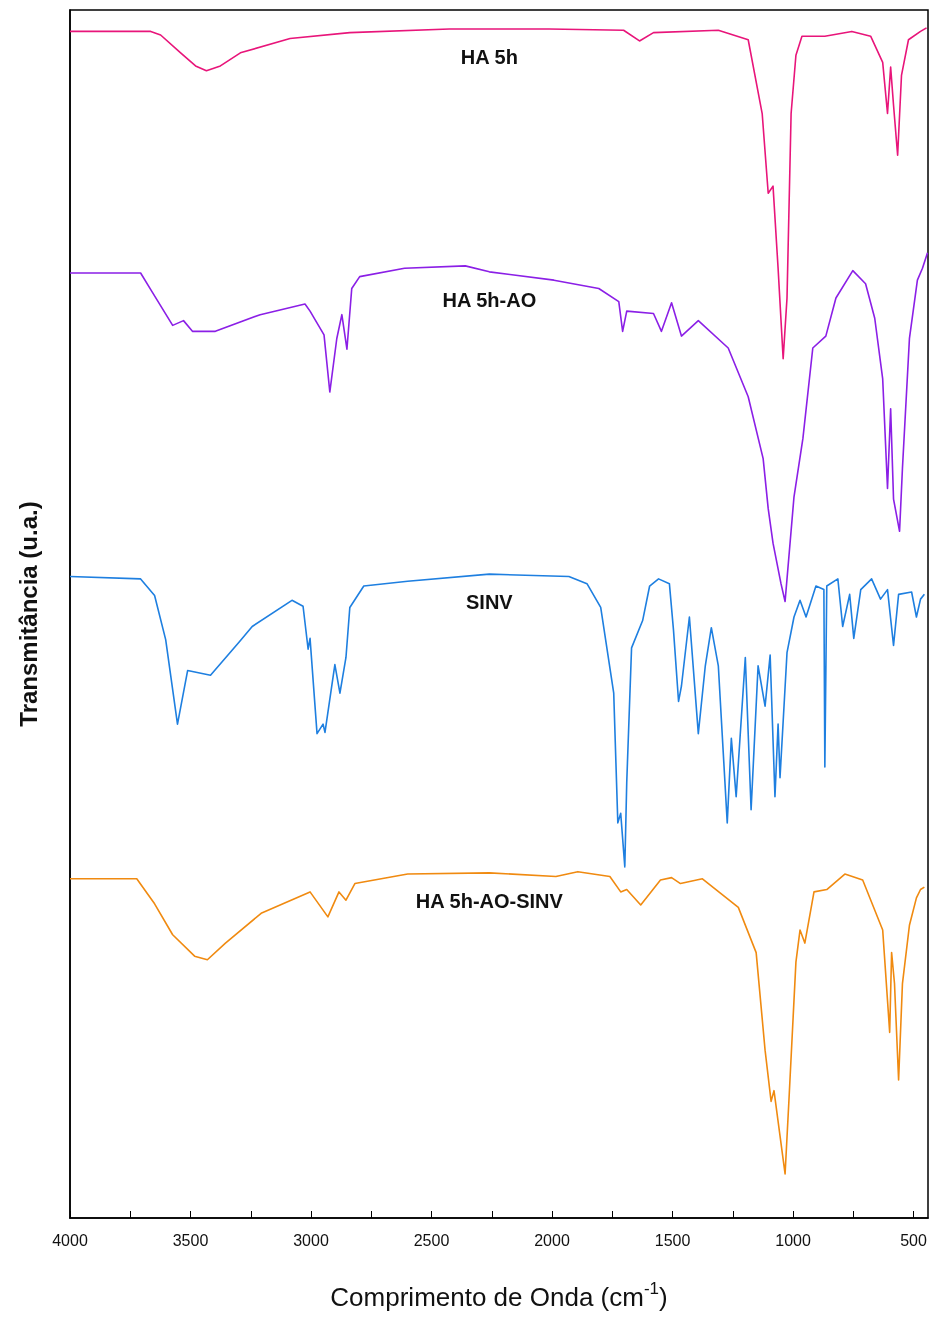 This screenshot has width=938, height=1322. What do you see at coordinates (490, 602) in the screenshot?
I see `series-label: SINV` at bounding box center [490, 602].